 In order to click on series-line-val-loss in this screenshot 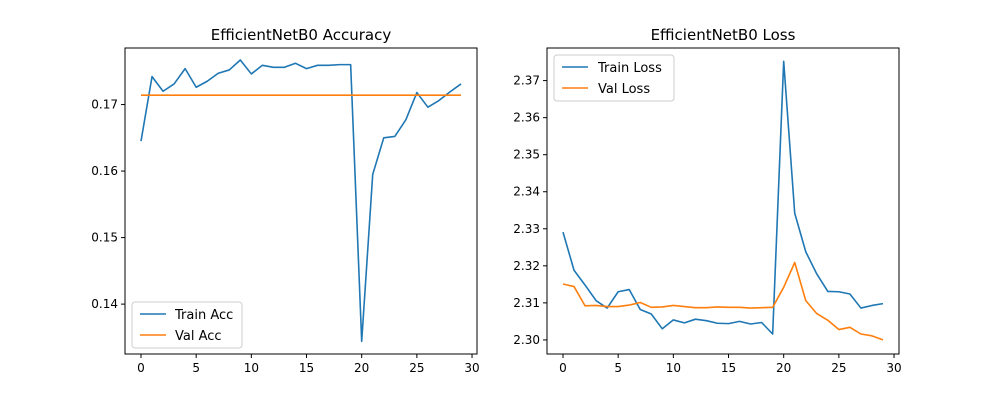, I will do `click(723, 301)`.